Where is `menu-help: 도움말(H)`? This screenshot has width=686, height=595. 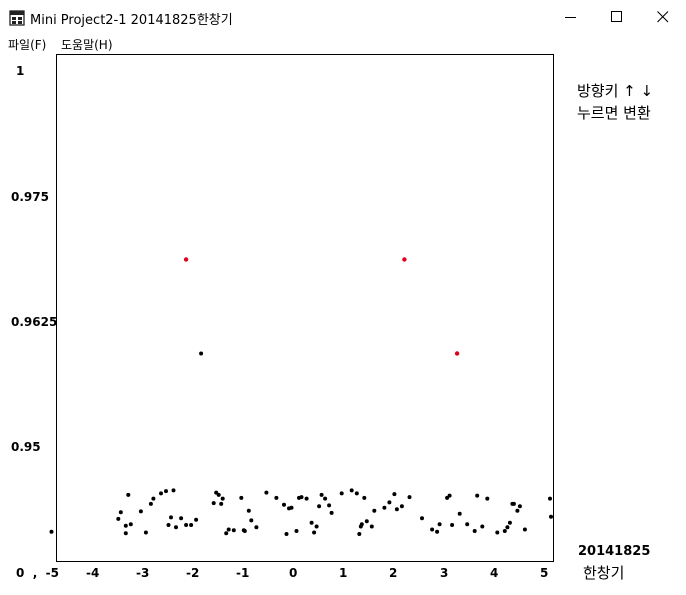 menu-help: 도움말(H) is located at coordinates (87, 45).